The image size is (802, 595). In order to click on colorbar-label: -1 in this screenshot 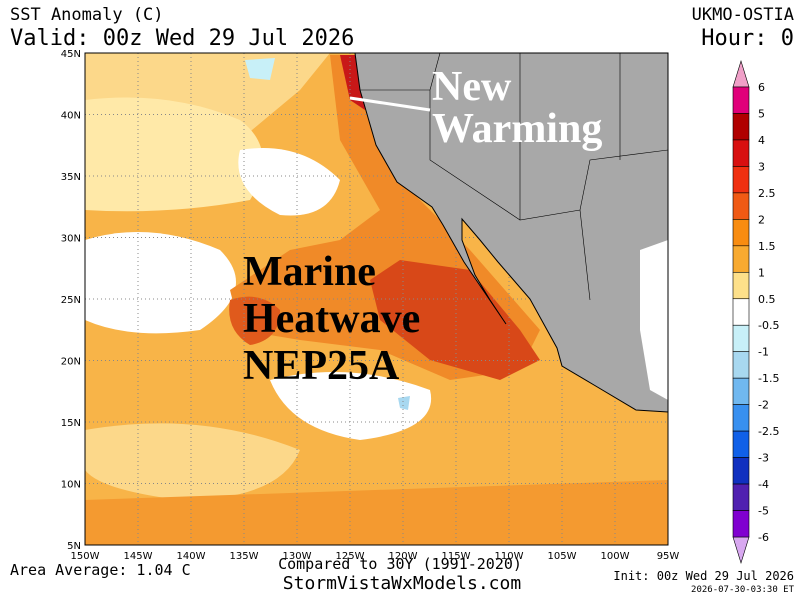, I will do `click(763, 352)`.